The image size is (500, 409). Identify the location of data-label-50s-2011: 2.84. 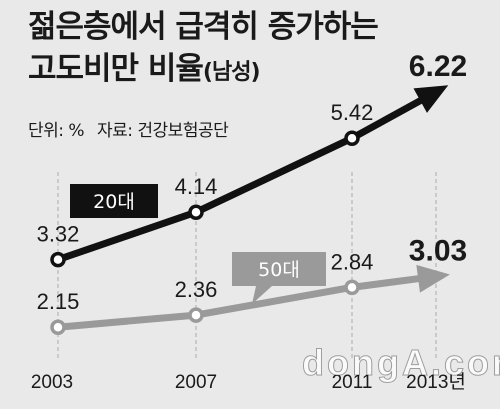
(352, 261).